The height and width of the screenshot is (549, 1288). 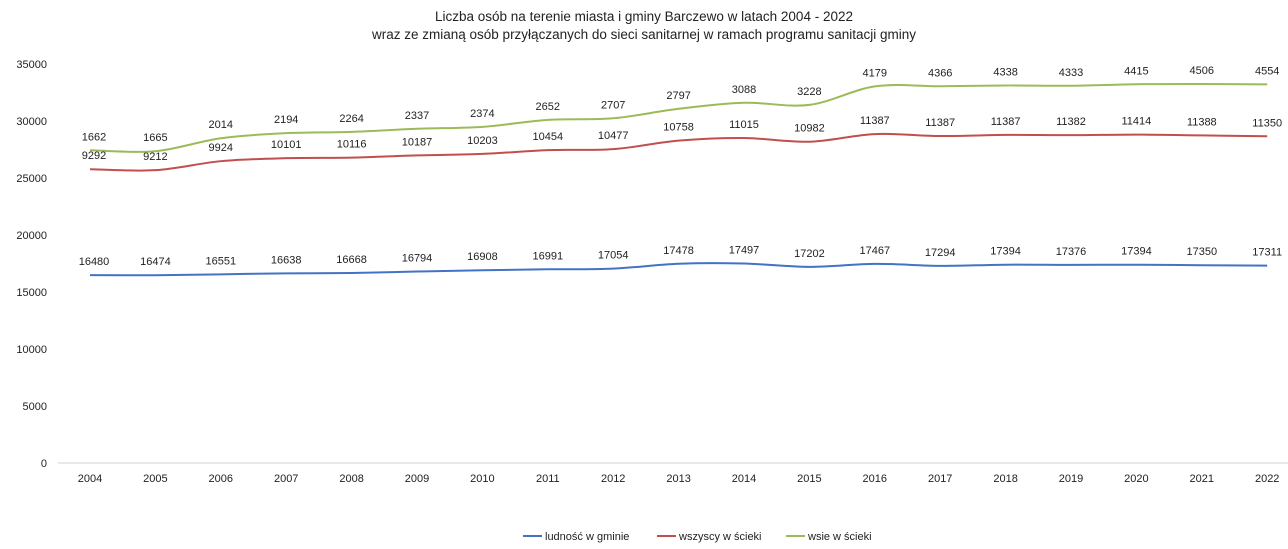 What do you see at coordinates (678, 128) in the screenshot?
I see `data-label: 10758` at bounding box center [678, 128].